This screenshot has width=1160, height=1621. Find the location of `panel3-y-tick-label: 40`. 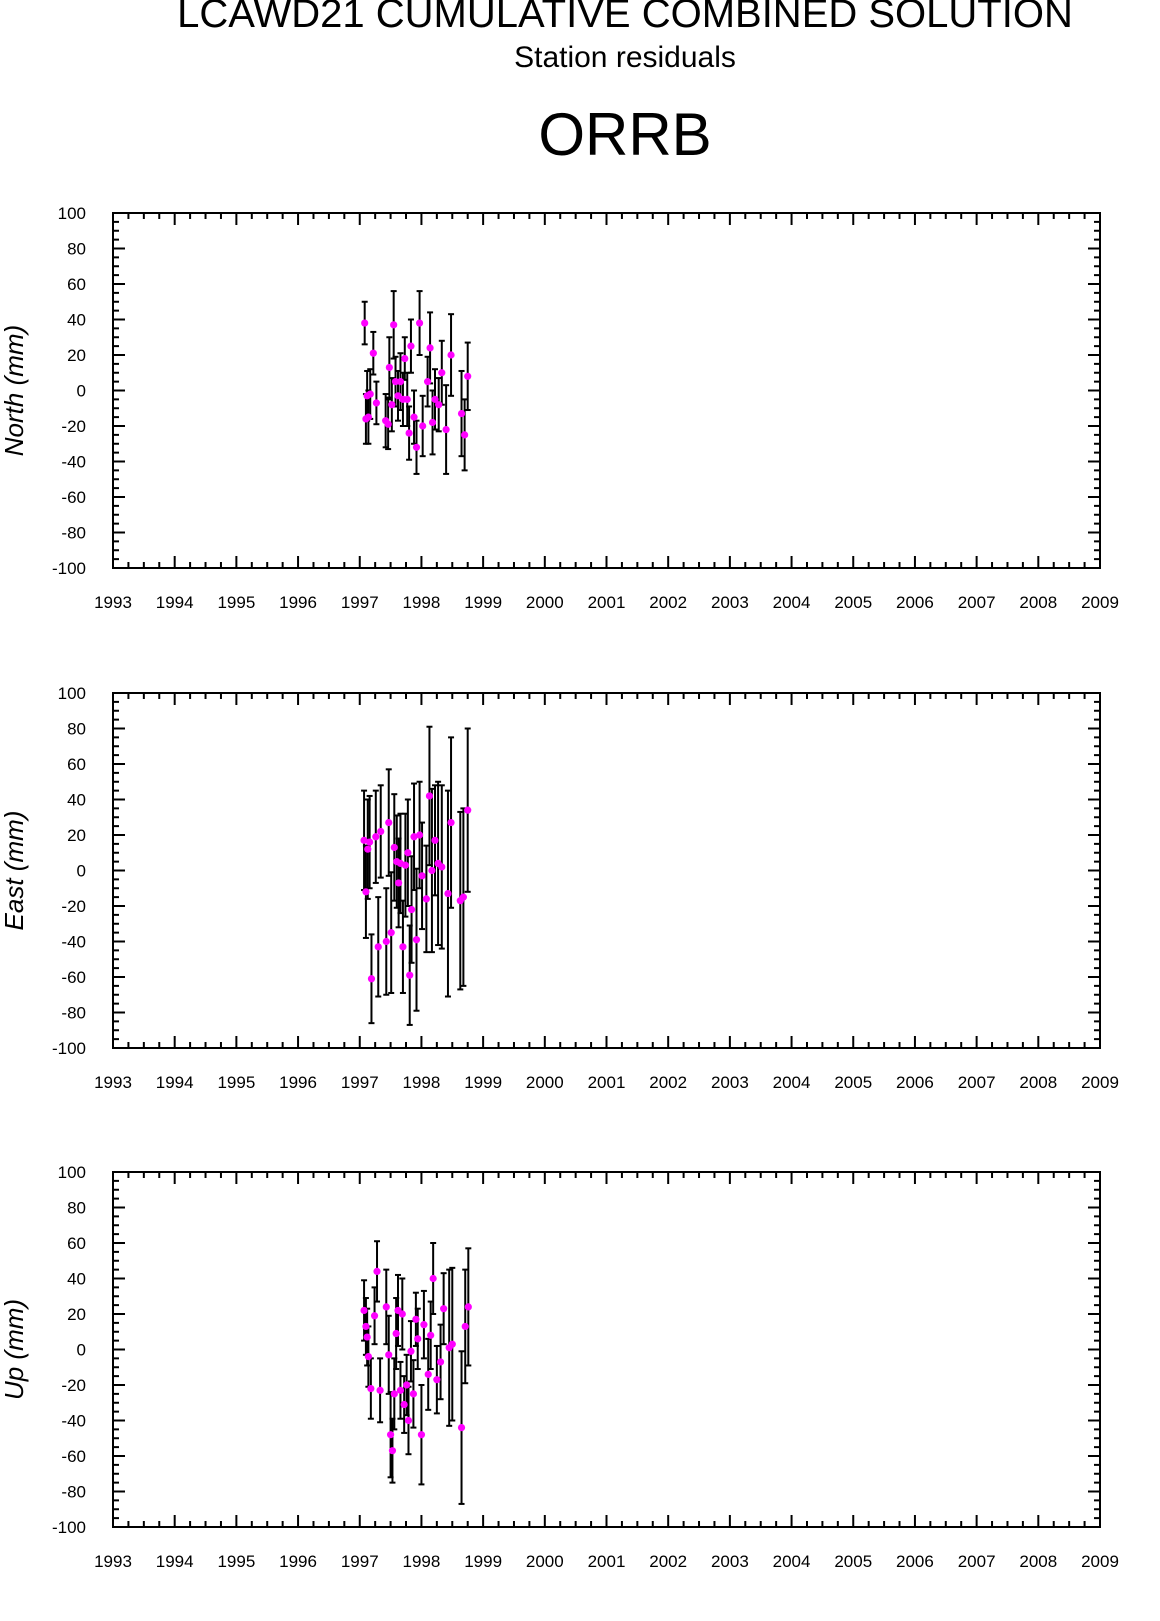

panel3-y-tick-label: 40 is located at coordinates (76, 1279).